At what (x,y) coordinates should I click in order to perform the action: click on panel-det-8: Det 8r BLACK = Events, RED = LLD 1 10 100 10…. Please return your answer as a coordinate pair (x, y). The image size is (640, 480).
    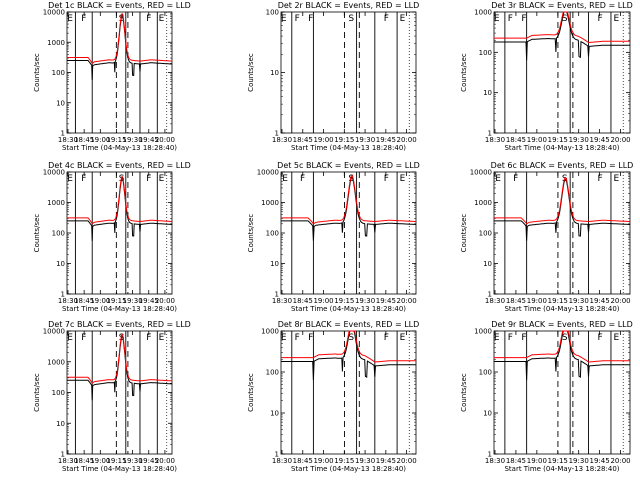
    Looking at the image, I should click on (333, 396).